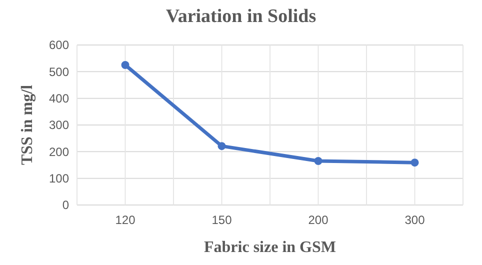 The image size is (482, 265). I want to click on x-axis-title: Fabric size in GSM, so click(270, 247).